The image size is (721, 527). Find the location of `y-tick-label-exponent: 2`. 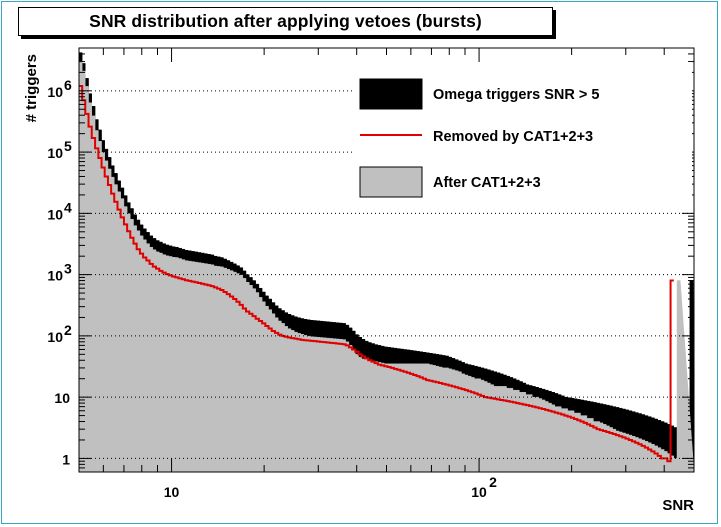

y-tick-label-exponent: 2 is located at coordinates (68, 330).